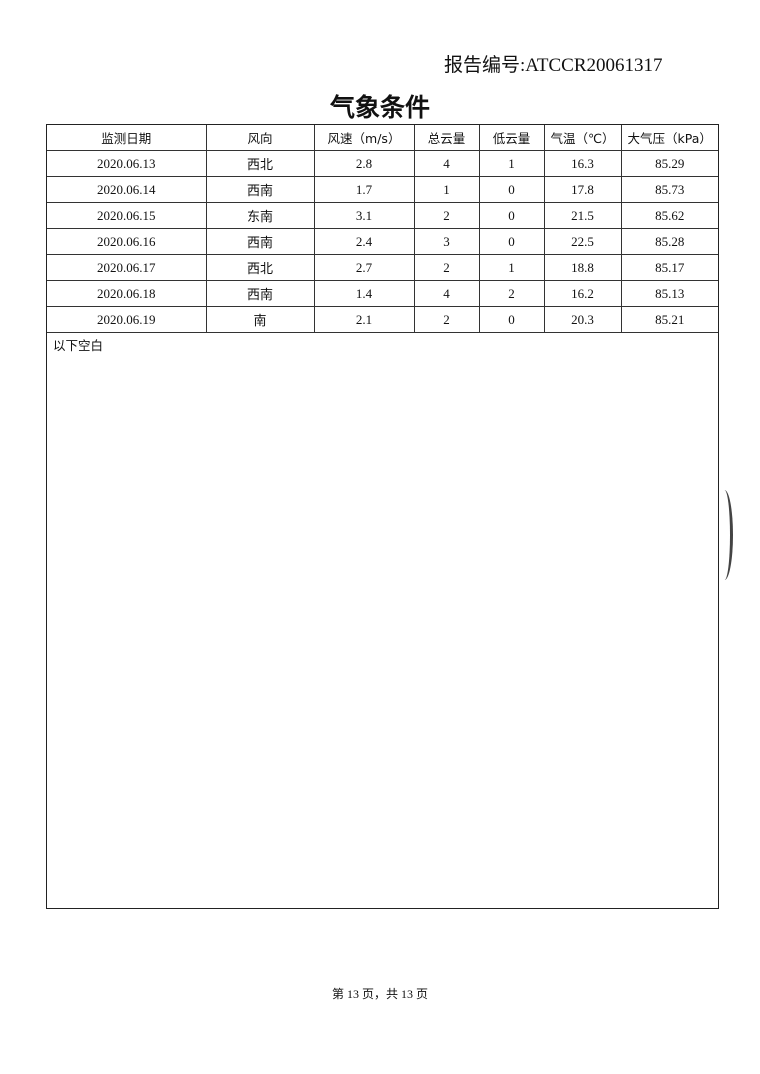 The height and width of the screenshot is (1074, 760). Describe the element at coordinates (669, 319) in the screenshot. I see `table-cell: 85.21` at that location.